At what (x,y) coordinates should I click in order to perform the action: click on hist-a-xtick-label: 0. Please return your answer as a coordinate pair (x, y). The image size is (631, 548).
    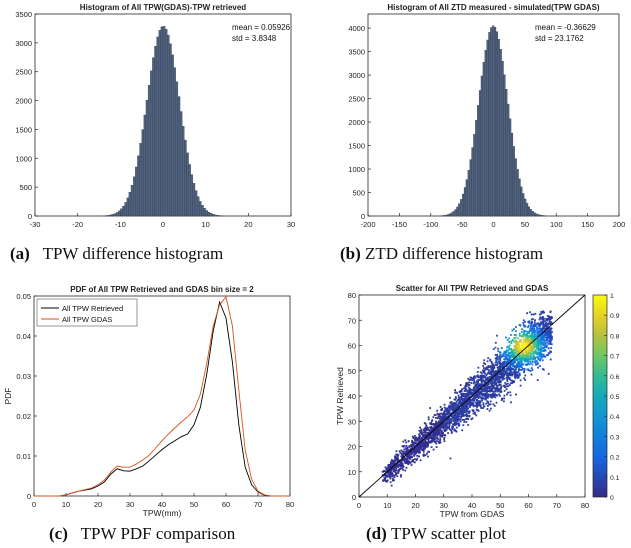
    Looking at the image, I should click on (163, 224).